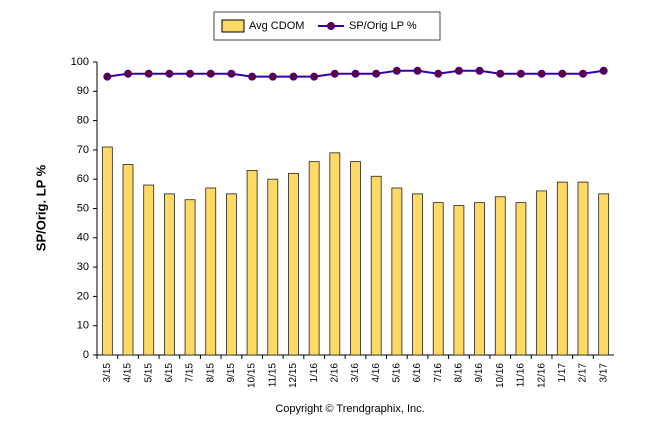 The width and height of the screenshot is (646, 434). What do you see at coordinates (417, 373) in the screenshot?
I see `x-tick-label: 6/16` at bounding box center [417, 373].